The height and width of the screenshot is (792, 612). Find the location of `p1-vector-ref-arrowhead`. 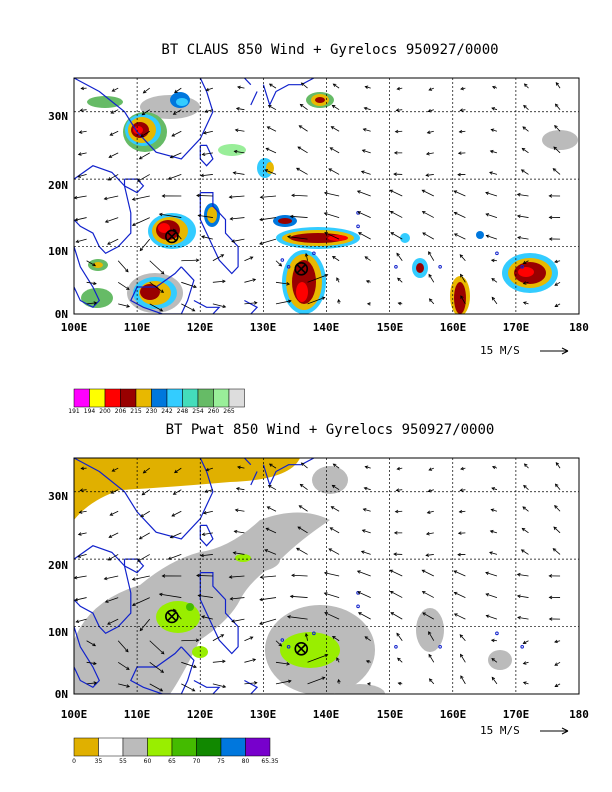

p1-vector-ref-arrowhead is located at coordinates (565, 351).